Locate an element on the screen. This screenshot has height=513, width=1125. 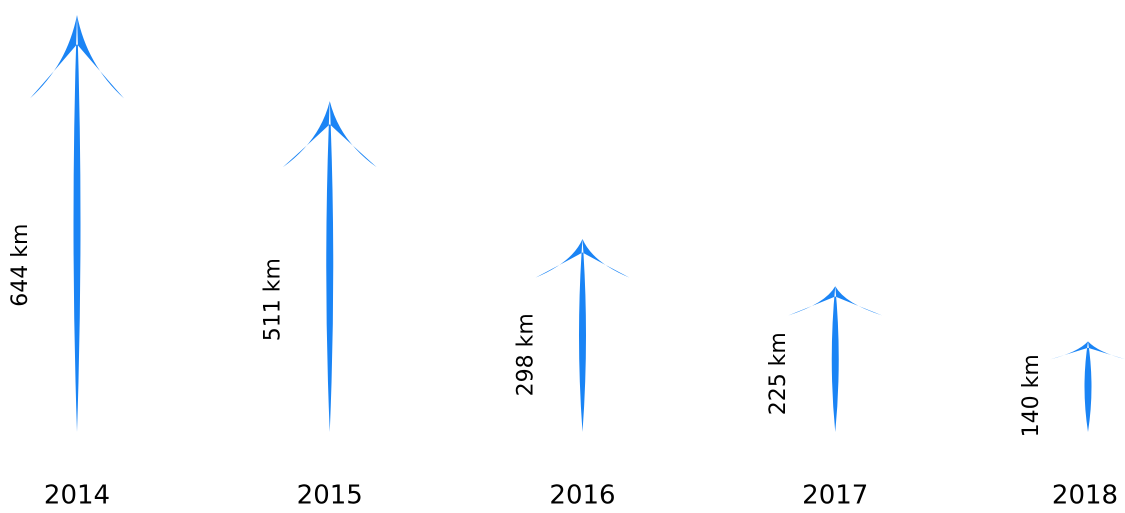
value-label: 225 km is located at coordinates (778, 373).